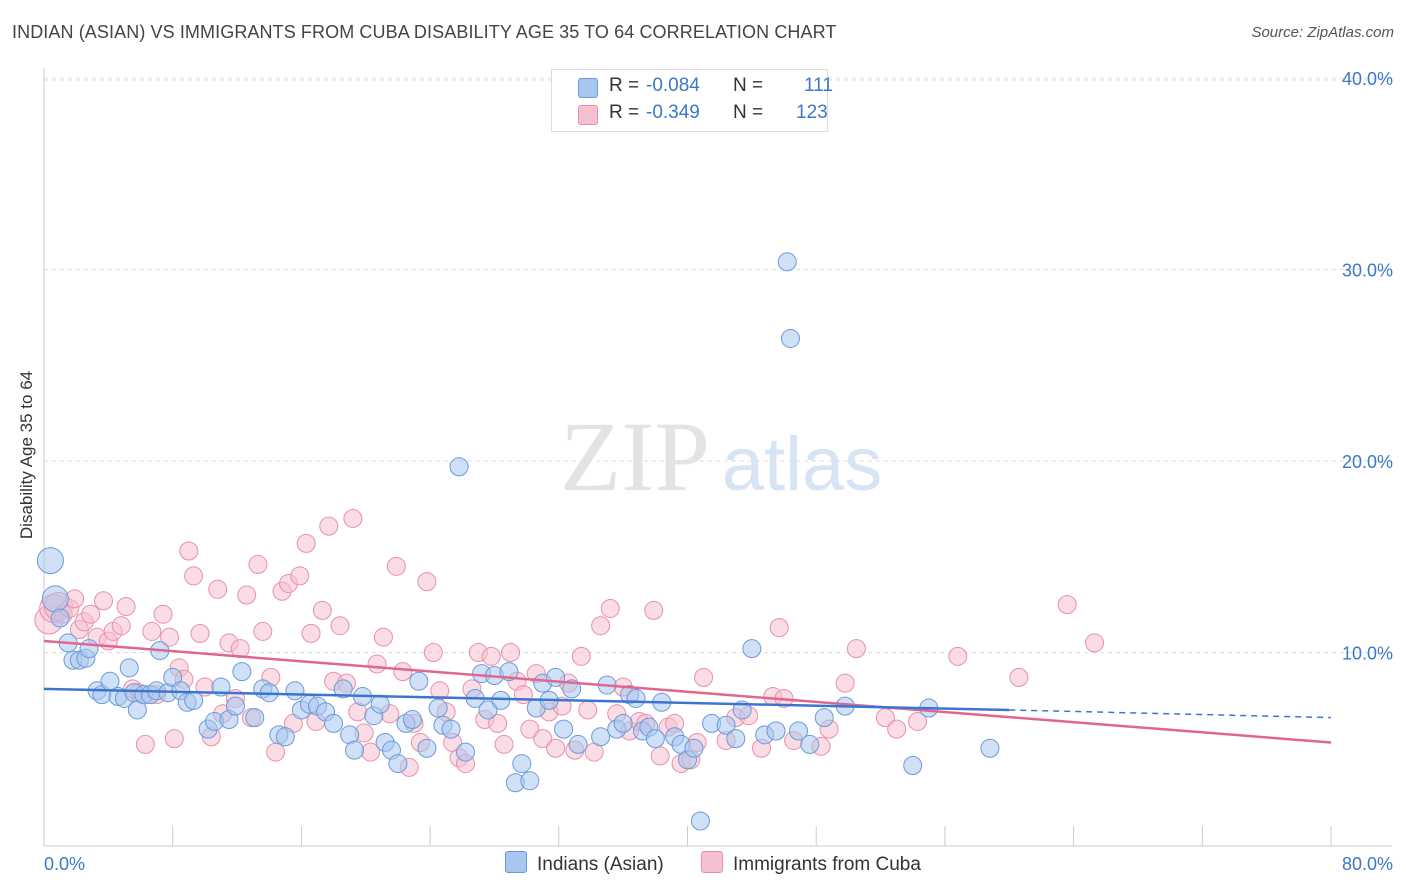  Describe the element at coordinates (692, 100) in the screenshot. I see `correlation-legend: R = -0.084 N = 111 R = -0.349 N = 123` at that location.